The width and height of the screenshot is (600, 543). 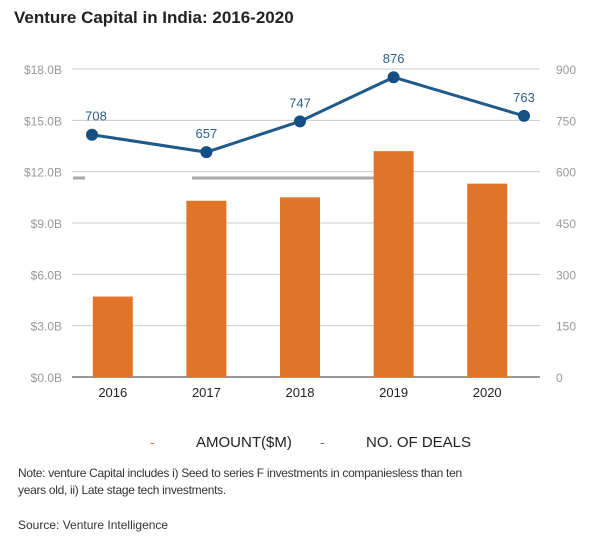 I want to click on y-right-tick-label: 900, so click(x=566, y=70).